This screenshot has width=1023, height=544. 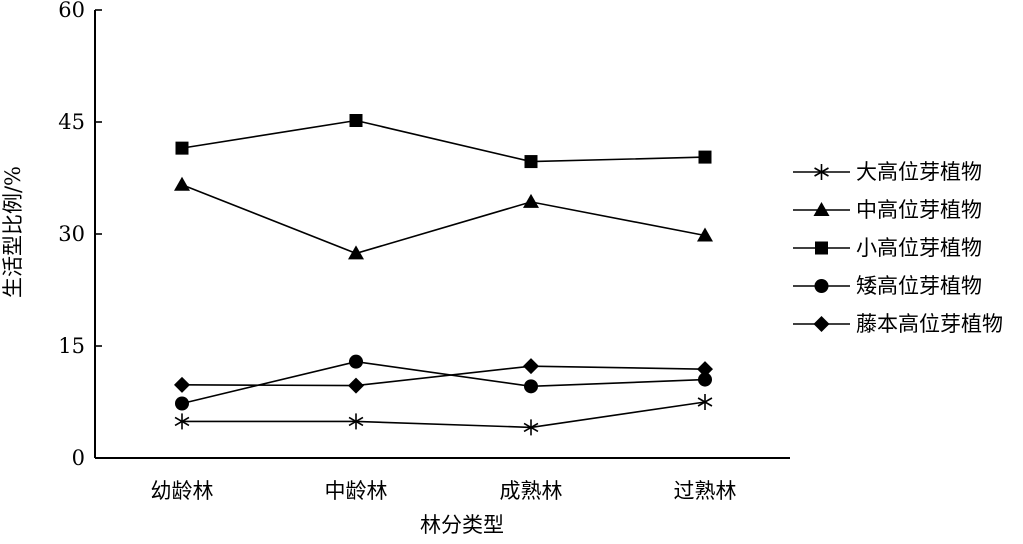 I want to click on y-tick-label: 45, so click(x=71, y=122).